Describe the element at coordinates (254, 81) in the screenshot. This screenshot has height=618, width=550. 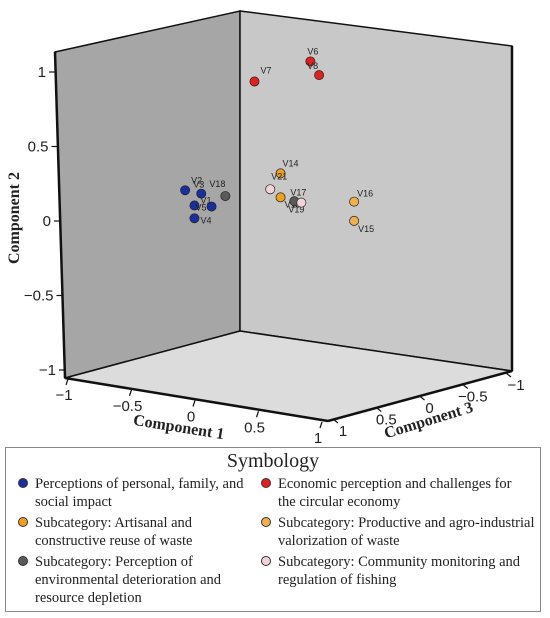
I see `point-v7` at that location.